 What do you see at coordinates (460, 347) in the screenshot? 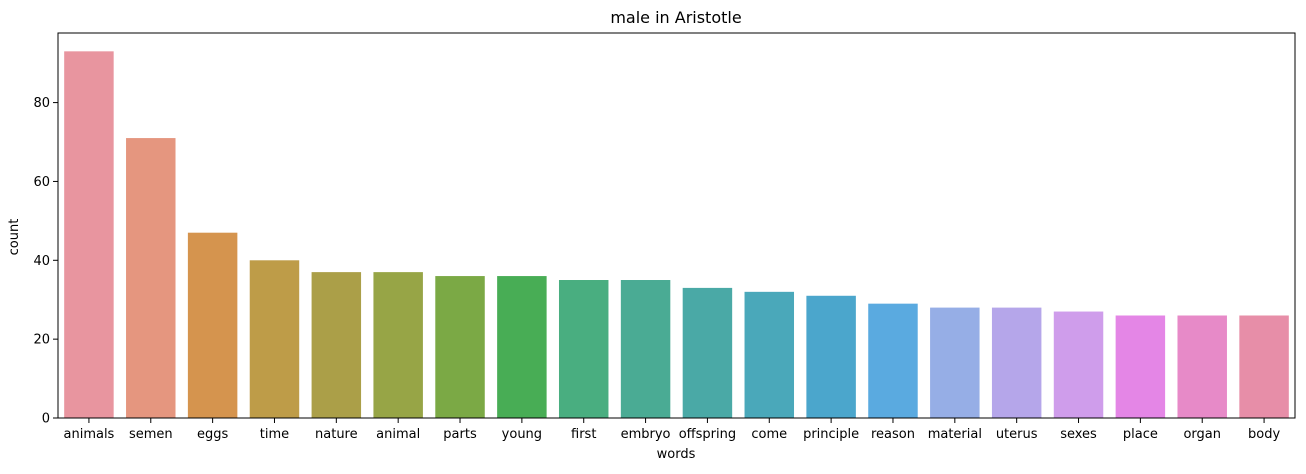
I see `bar-parts` at bounding box center [460, 347].